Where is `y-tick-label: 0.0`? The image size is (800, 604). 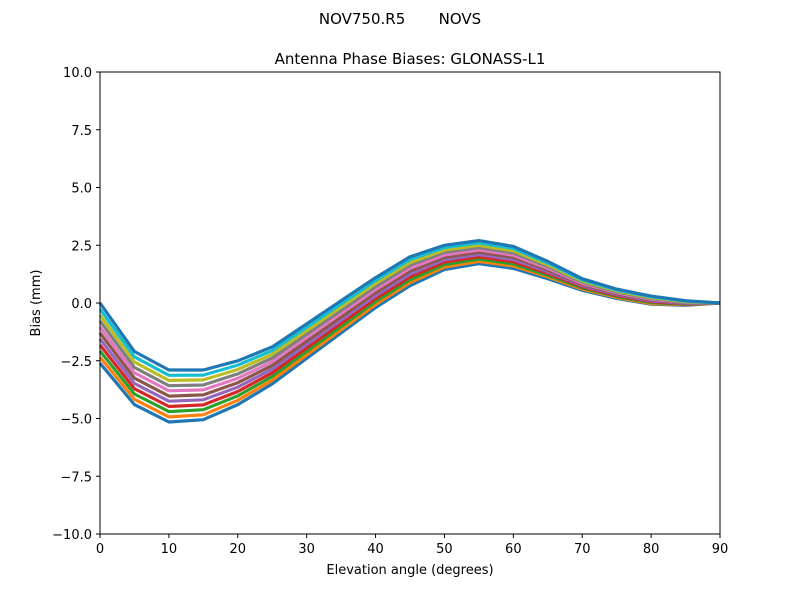
y-tick-label: 0.0 is located at coordinates (81, 304).